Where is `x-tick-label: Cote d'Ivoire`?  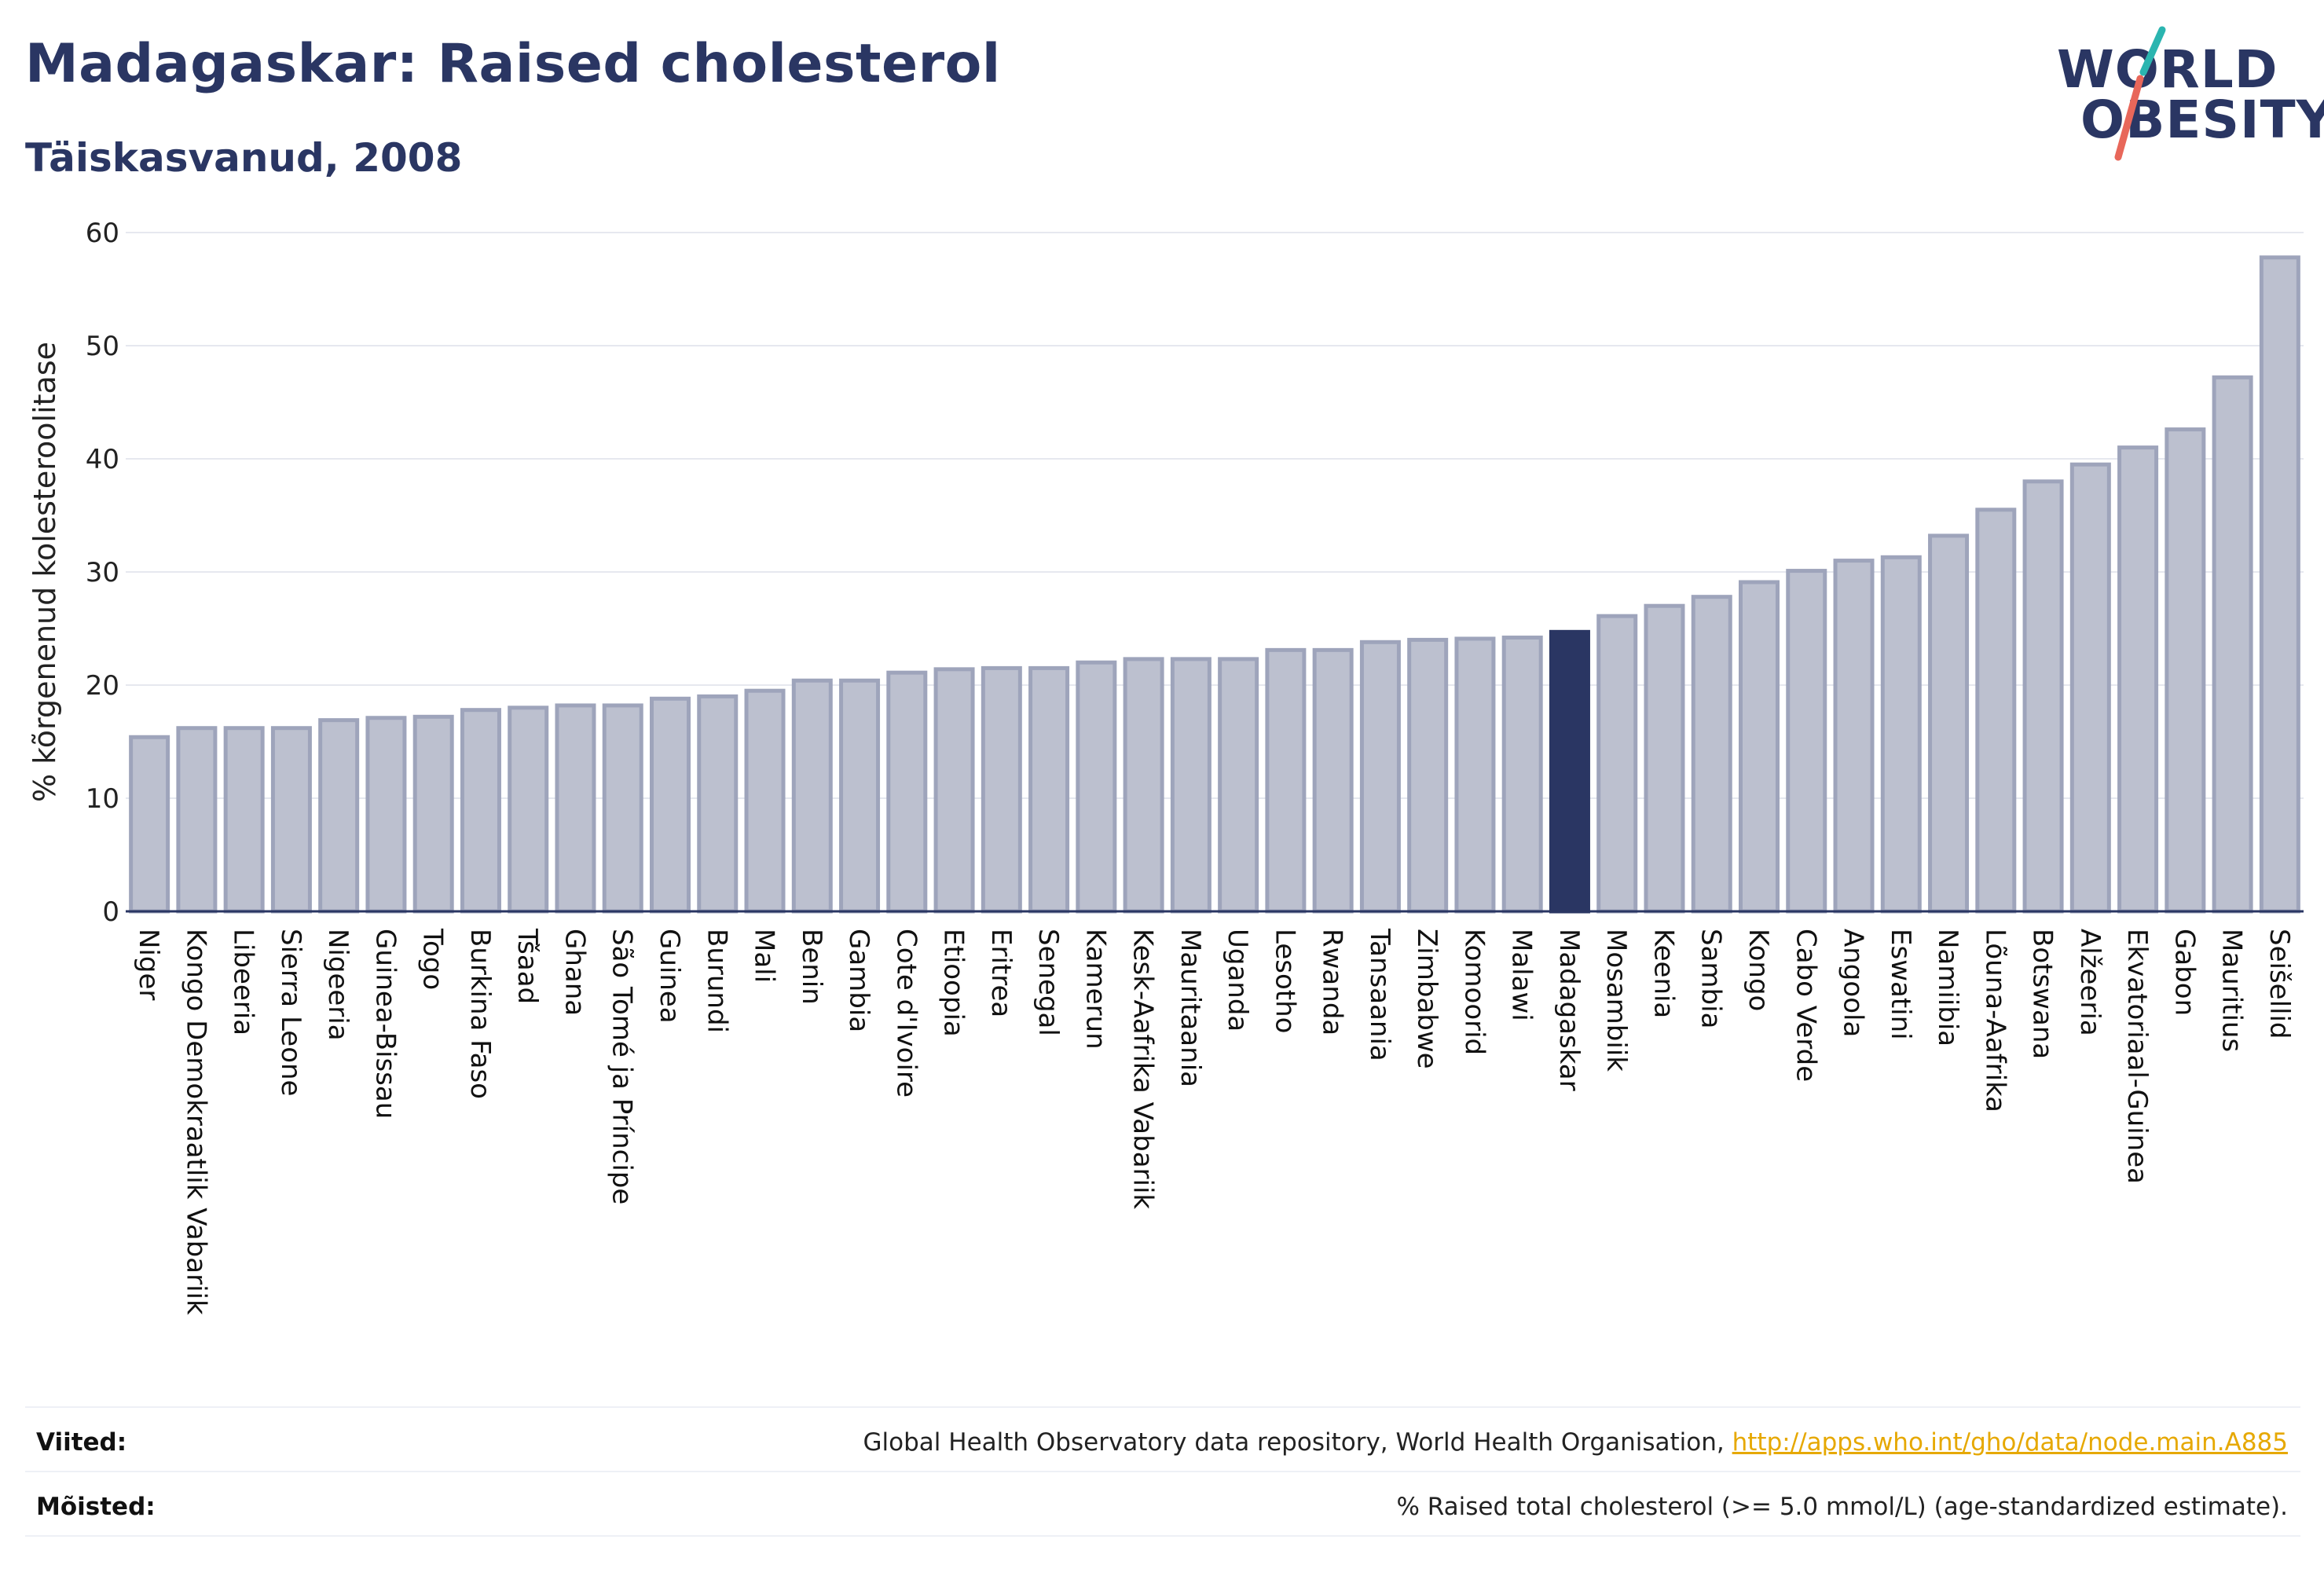
x-tick-label: Cote d'Ivoire is located at coordinates (906, 1013).